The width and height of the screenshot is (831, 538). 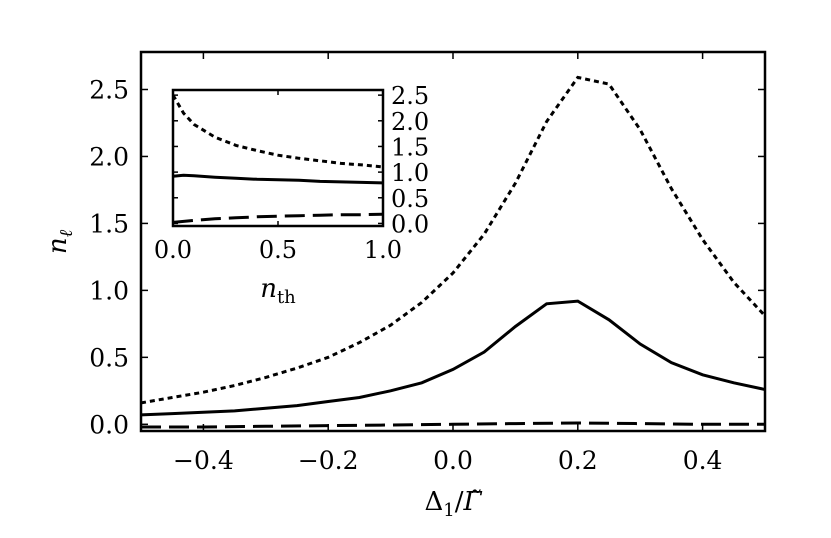 What do you see at coordinates (278, 179) in the screenshot?
I see `inset-series-solid` at bounding box center [278, 179].